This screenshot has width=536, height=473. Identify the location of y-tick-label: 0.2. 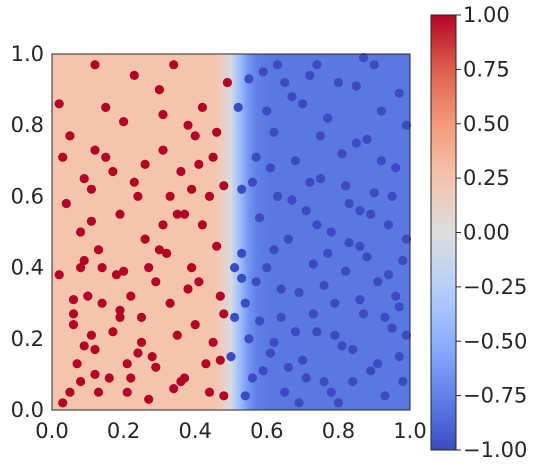
(27, 339).